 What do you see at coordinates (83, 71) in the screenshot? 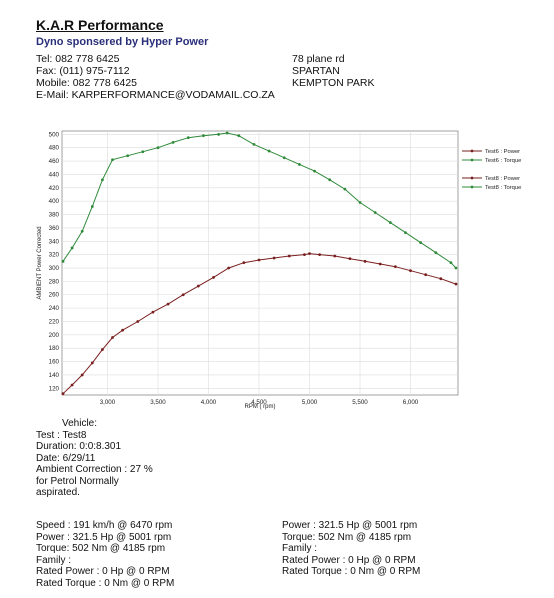
I see `contact-fax: Fax: (011) 975-7112` at bounding box center [83, 71].